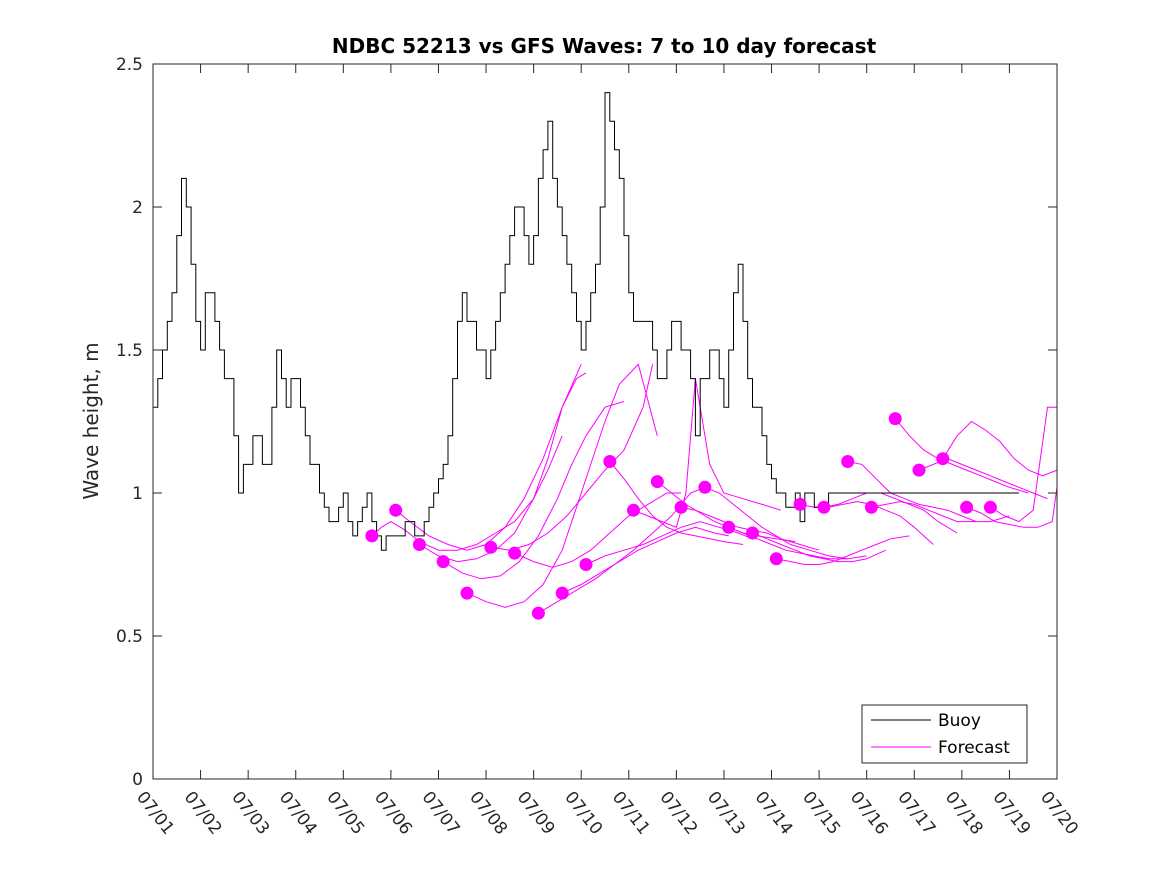 The image size is (1167, 875). I want to click on y-tick-label: 2.5, so click(129, 65).